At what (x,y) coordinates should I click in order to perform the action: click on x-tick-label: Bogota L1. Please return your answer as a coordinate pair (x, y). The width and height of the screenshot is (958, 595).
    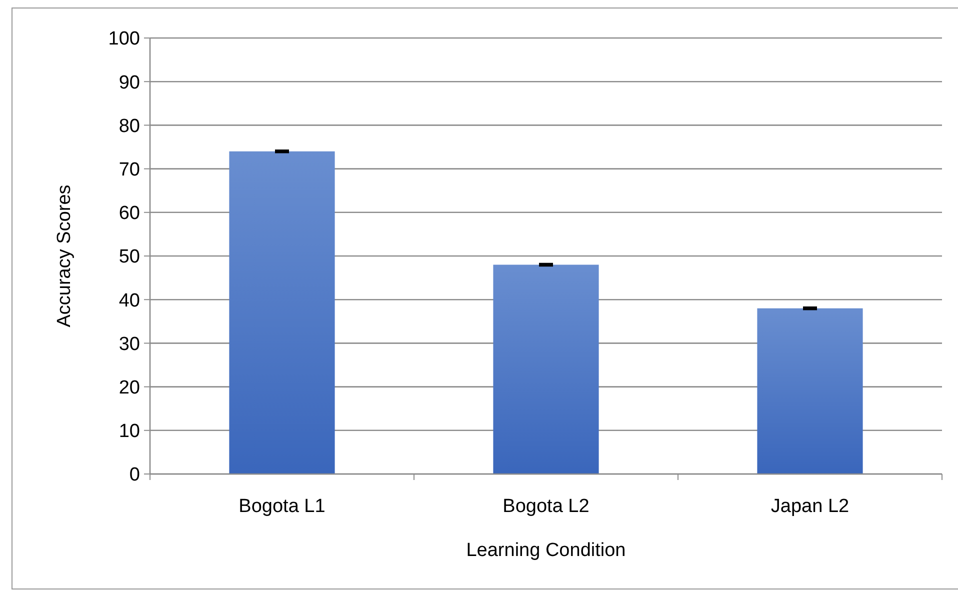
    Looking at the image, I should click on (282, 506).